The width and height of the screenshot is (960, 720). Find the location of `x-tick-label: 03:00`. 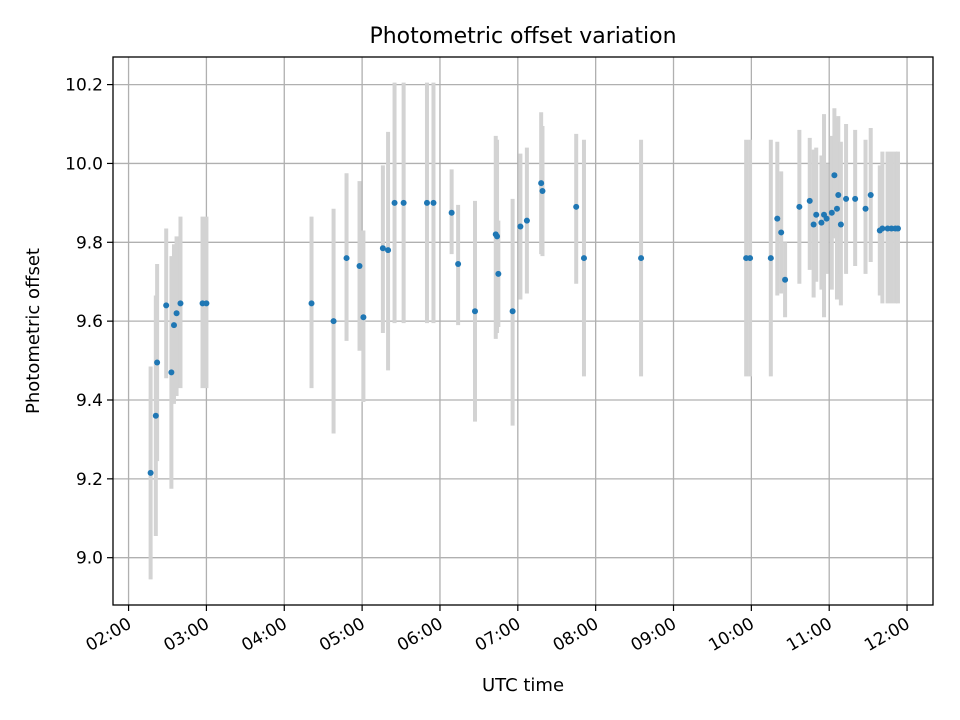

x-tick-label: 03:00 is located at coordinates (186, 635).